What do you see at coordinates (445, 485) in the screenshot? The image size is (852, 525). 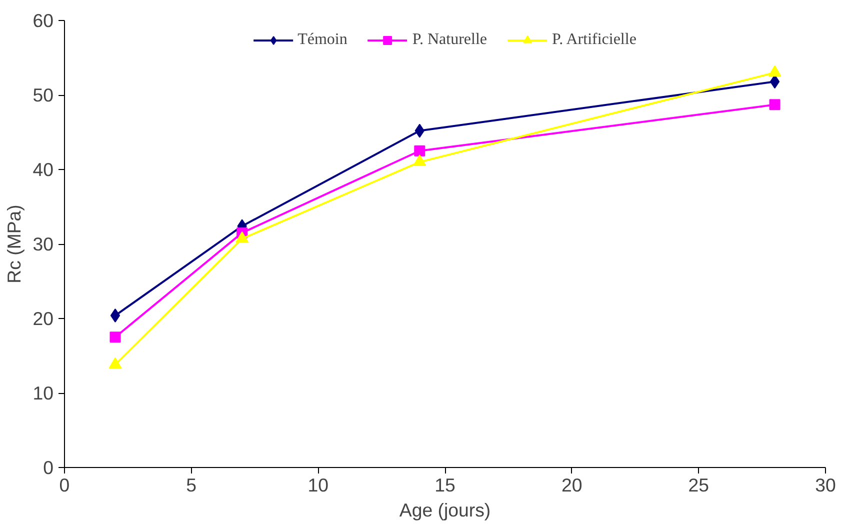 I see `x-tick-label: 15` at bounding box center [445, 485].